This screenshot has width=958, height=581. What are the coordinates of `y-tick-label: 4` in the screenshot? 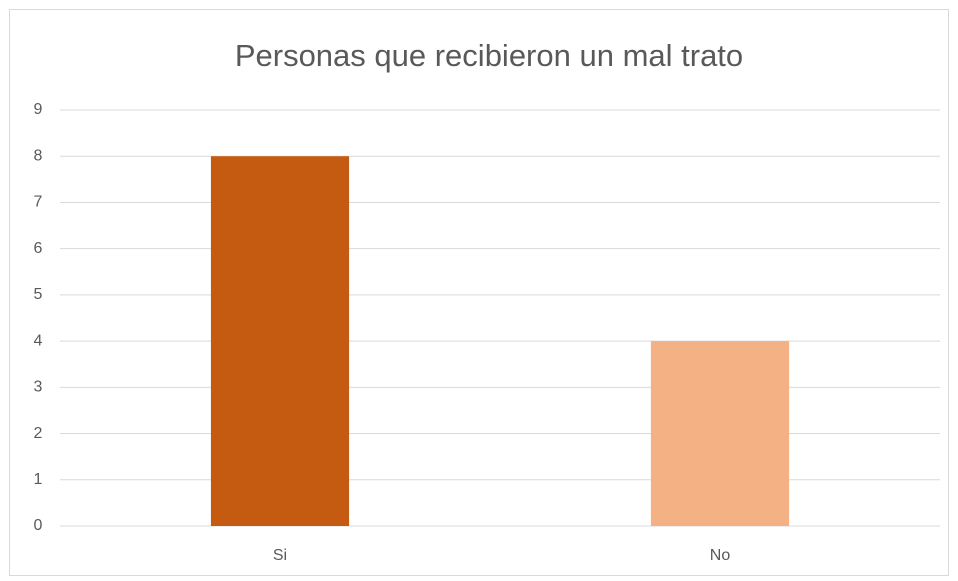 It's located at (38, 340).